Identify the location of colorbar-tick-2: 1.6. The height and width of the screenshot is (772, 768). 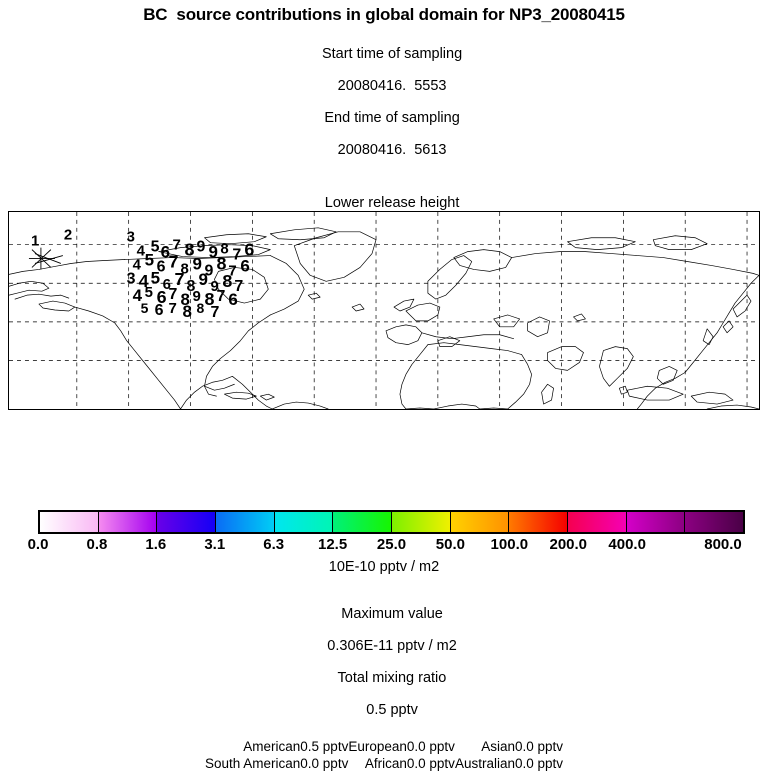
(156, 544).